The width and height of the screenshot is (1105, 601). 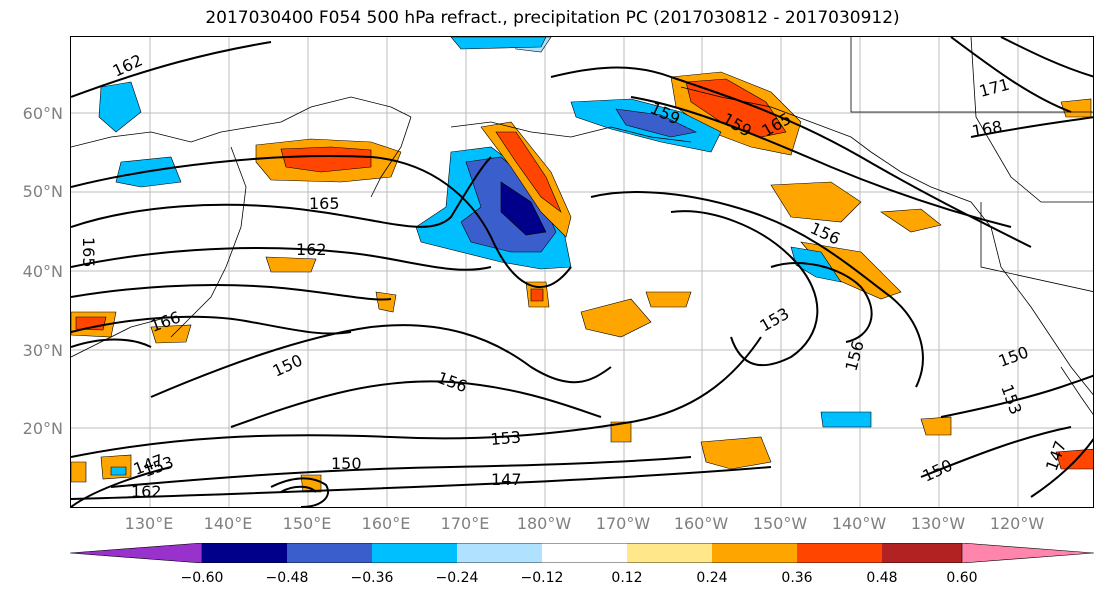 What do you see at coordinates (202, 578) in the screenshot?
I see `colorbar-tick-label: −0.60` at bounding box center [202, 578].